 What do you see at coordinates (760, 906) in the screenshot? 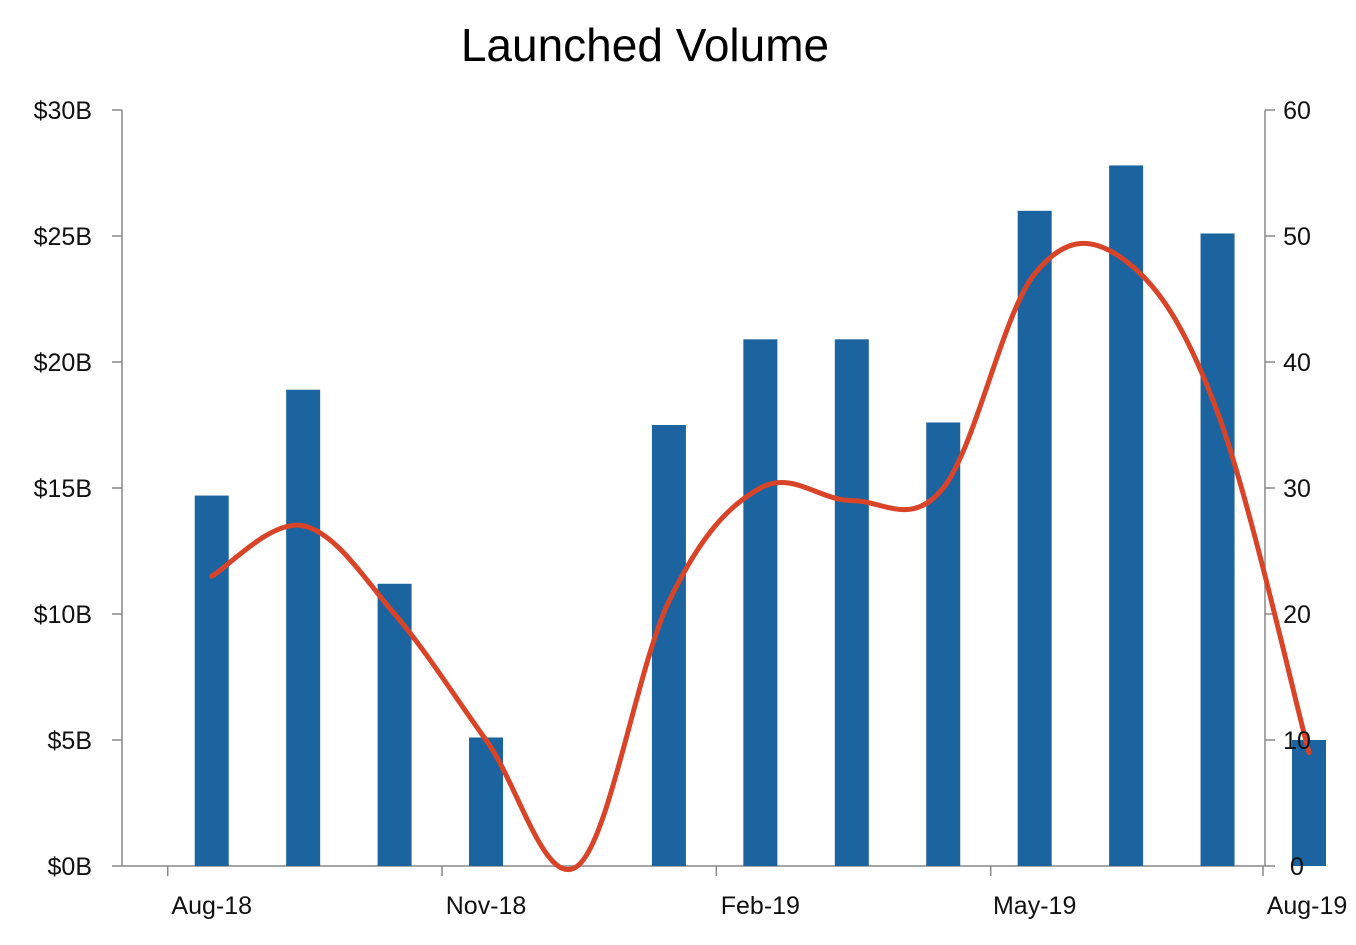
I see `x-axis-tick-label: Feb-19` at bounding box center [760, 906].